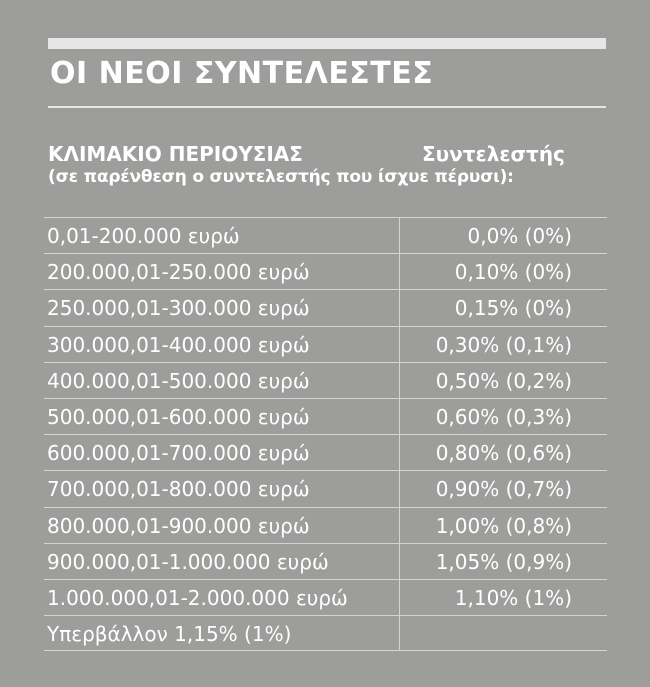  Describe the element at coordinates (513, 272) in the screenshot. I see `rate-cell: 0,10% (0%)` at that location.